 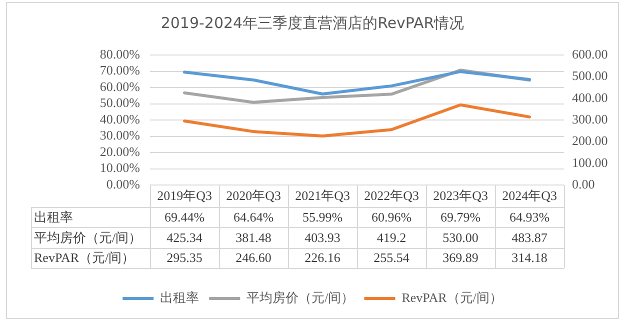 What do you see at coordinates (590, 118) in the screenshot?
I see `y2-tick-label: 300.00` at bounding box center [590, 118].